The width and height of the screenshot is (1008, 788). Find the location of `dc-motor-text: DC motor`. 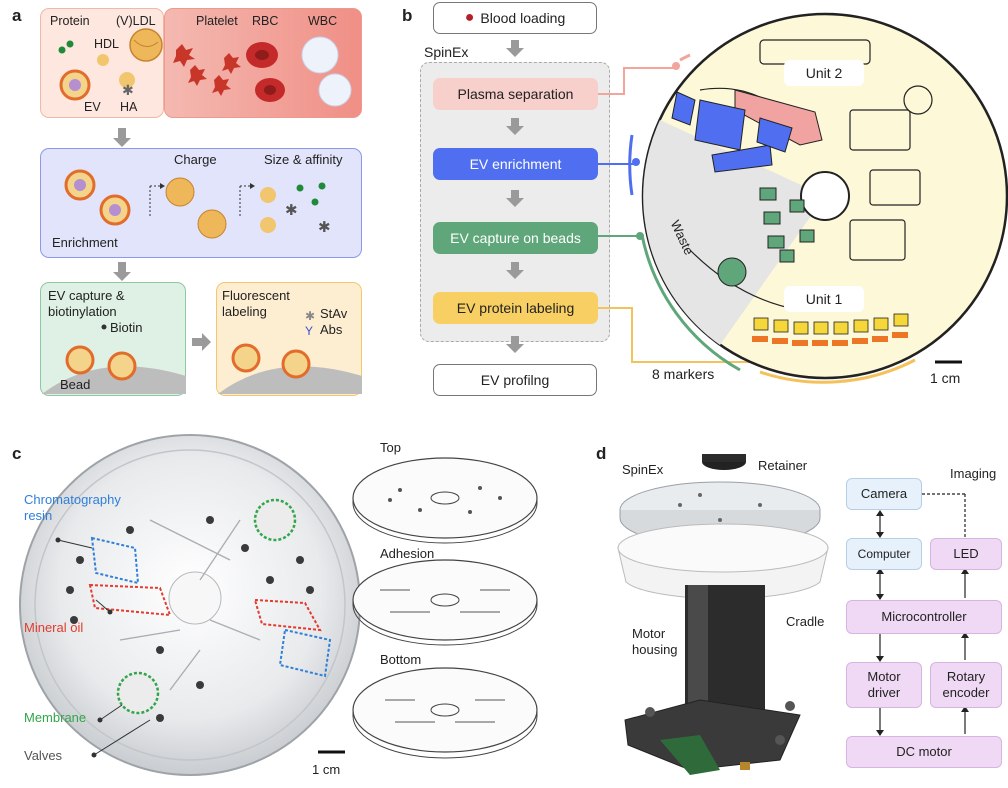

dc-motor-text: DC motor is located at coordinates (924, 752).